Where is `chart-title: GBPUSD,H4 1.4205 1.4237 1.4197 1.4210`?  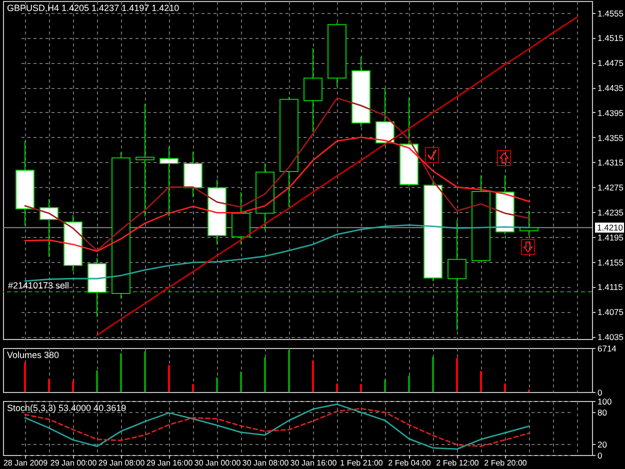 chart-title: GBPUSD,H4 1.4205 1.4237 1.4197 1.4210 is located at coordinates (93, 8).